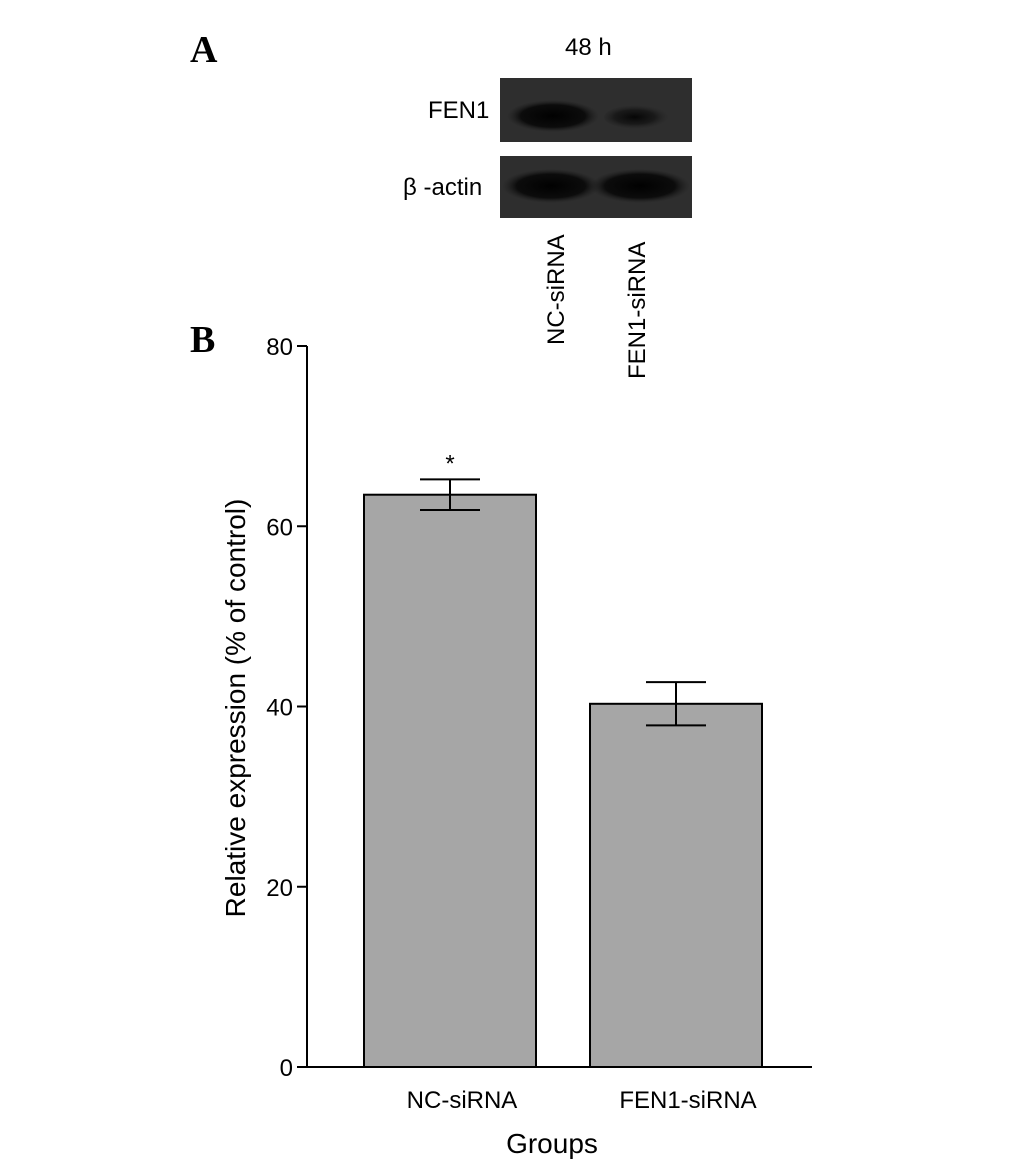  I want to click on panel-label-a: A, so click(204, 50).